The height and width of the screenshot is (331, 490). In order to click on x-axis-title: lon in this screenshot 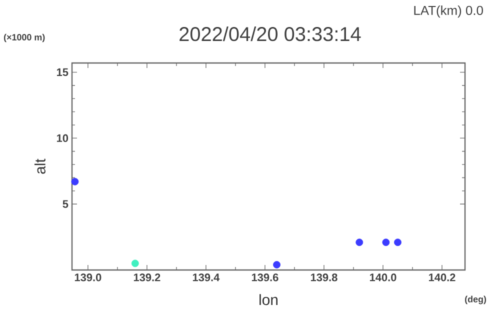, I will do `click(269, 300)`.